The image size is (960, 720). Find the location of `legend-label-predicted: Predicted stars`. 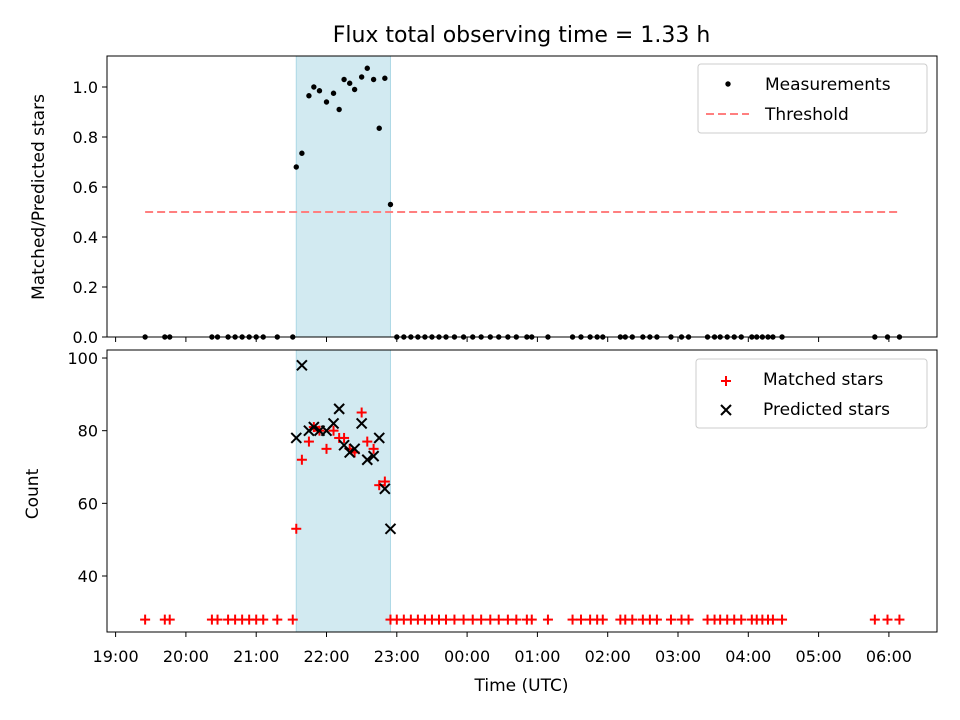

legend-label-predicted: Predicted stars is located at coordinates (826, 410).